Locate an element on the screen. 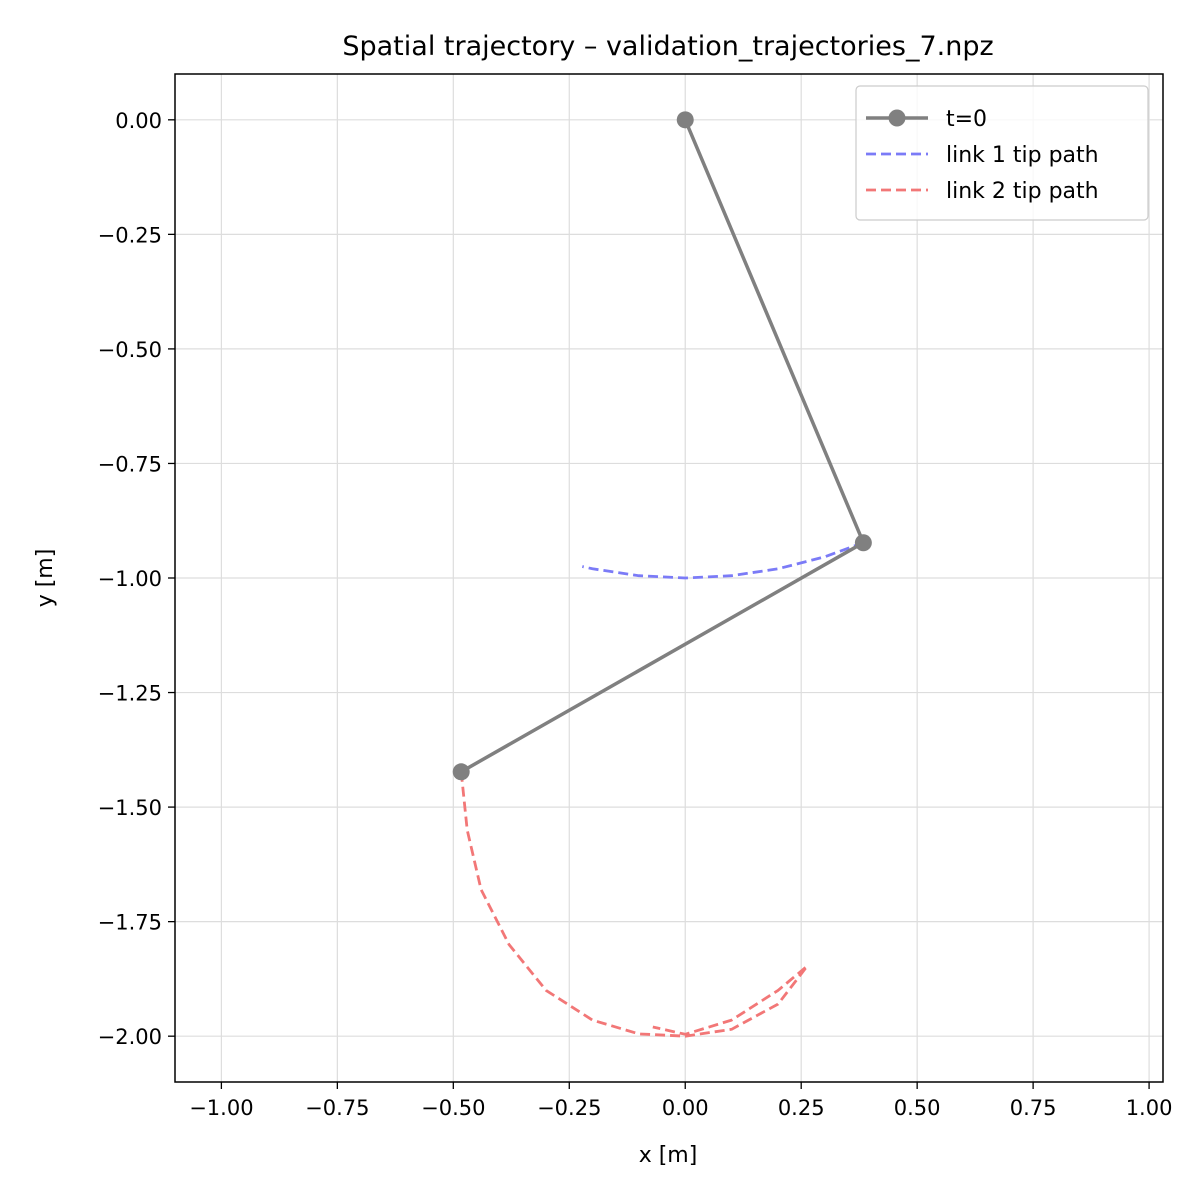  series-line-link-1-tip-path is located at coordinates (722, 560).